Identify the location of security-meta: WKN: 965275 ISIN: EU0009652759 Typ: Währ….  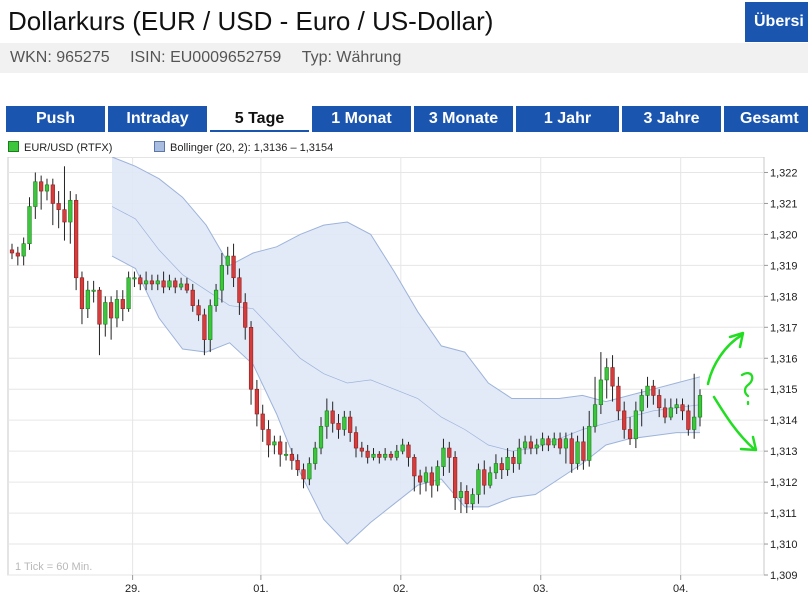
(404, 58).